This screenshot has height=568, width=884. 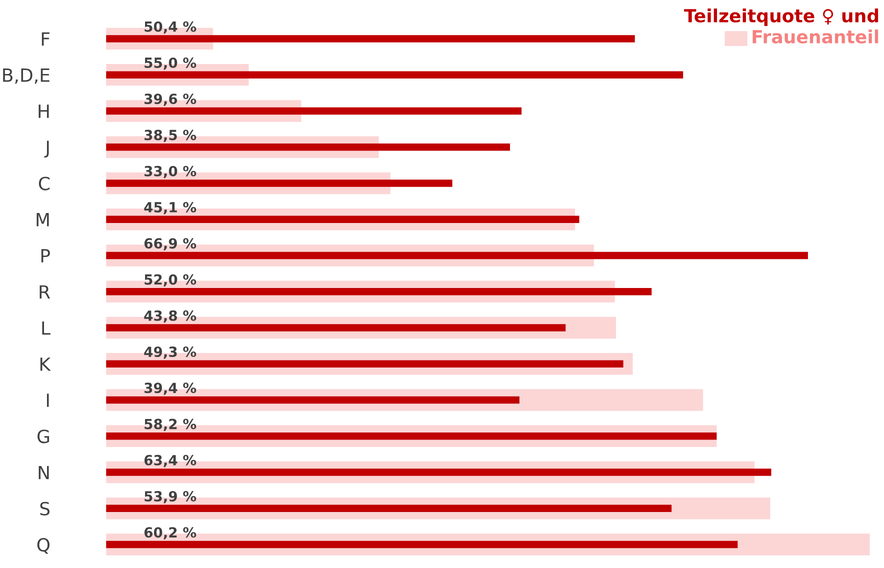 I want to click on data-label: 63,4 %, so click(x=170, y=461).